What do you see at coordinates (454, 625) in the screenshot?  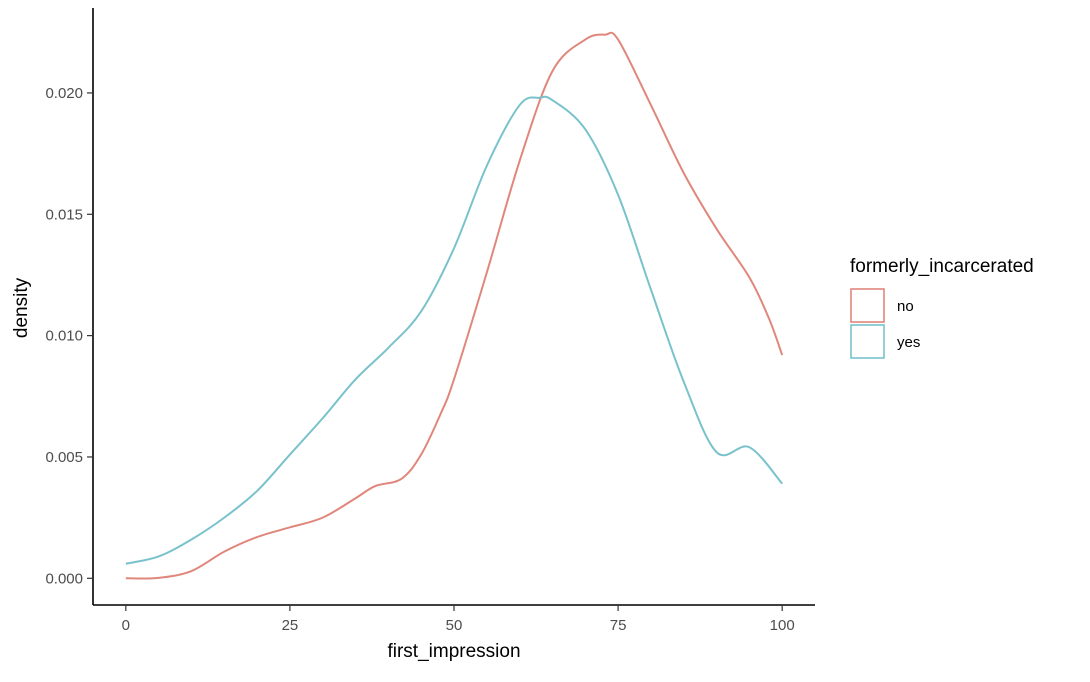 I see `x-tick-label: 50` at bounding box center [454, 625].